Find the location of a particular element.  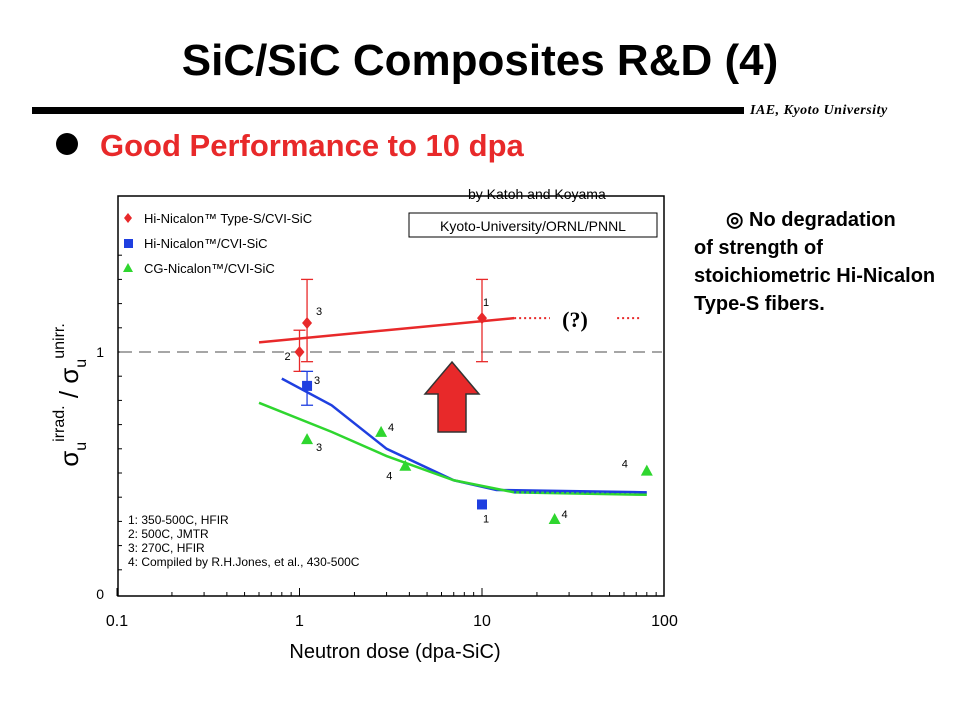

affiliation-label: IAE, Kyoto University is located at coordinates (819, 110).